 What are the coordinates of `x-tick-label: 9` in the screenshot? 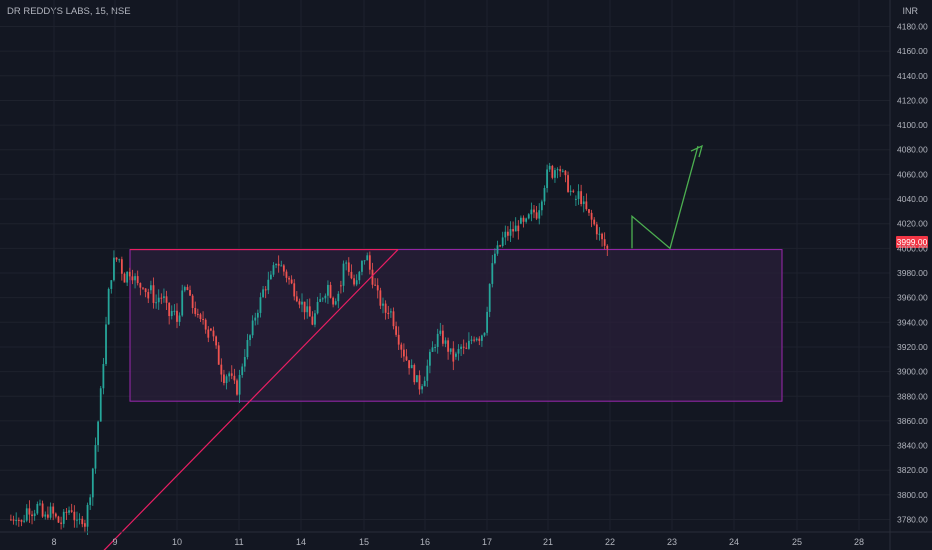 It's located at (114, 542).